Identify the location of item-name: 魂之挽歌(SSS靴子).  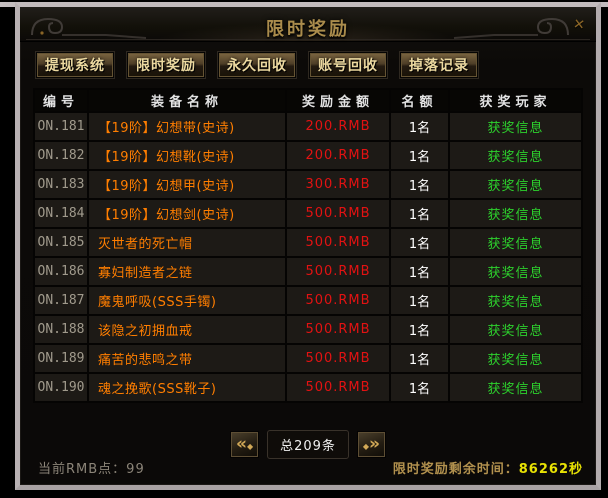
(187, 387).